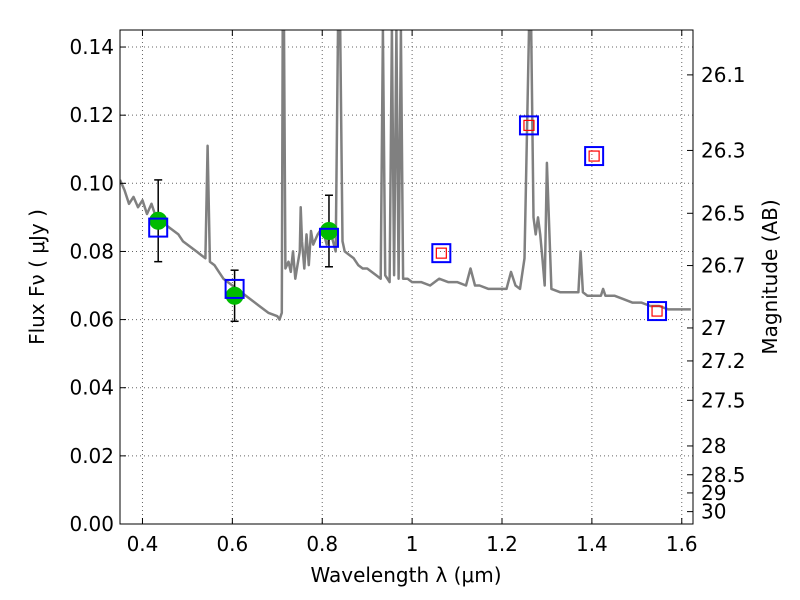 This screenshot has width=800, height=600. Describe the element at coordinates (405, 575) in the screenshot. I see `x-axis-label: Wavelength λ (μm)` at that location.